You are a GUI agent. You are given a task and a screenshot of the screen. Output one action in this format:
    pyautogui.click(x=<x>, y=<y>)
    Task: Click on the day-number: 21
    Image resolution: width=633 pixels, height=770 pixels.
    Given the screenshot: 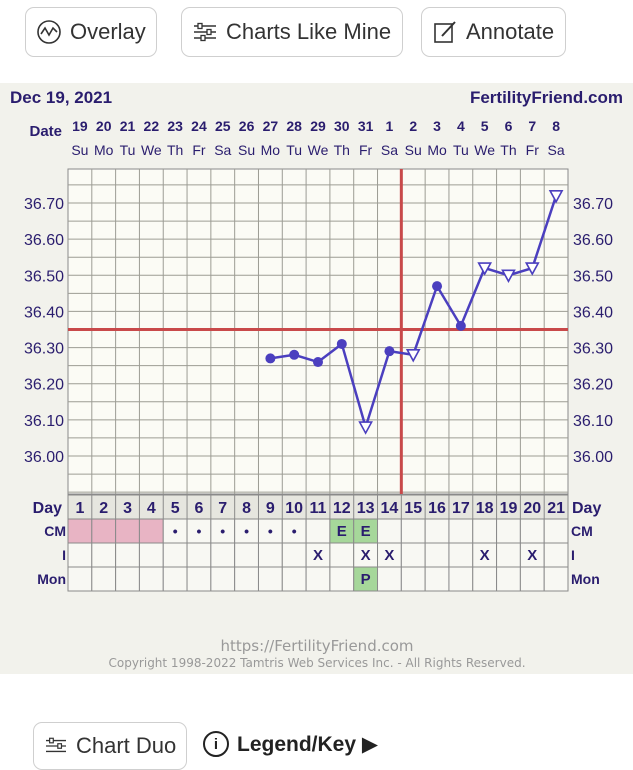 What is the action you would take?
    pyautogui.click(x=556, y=508)
    